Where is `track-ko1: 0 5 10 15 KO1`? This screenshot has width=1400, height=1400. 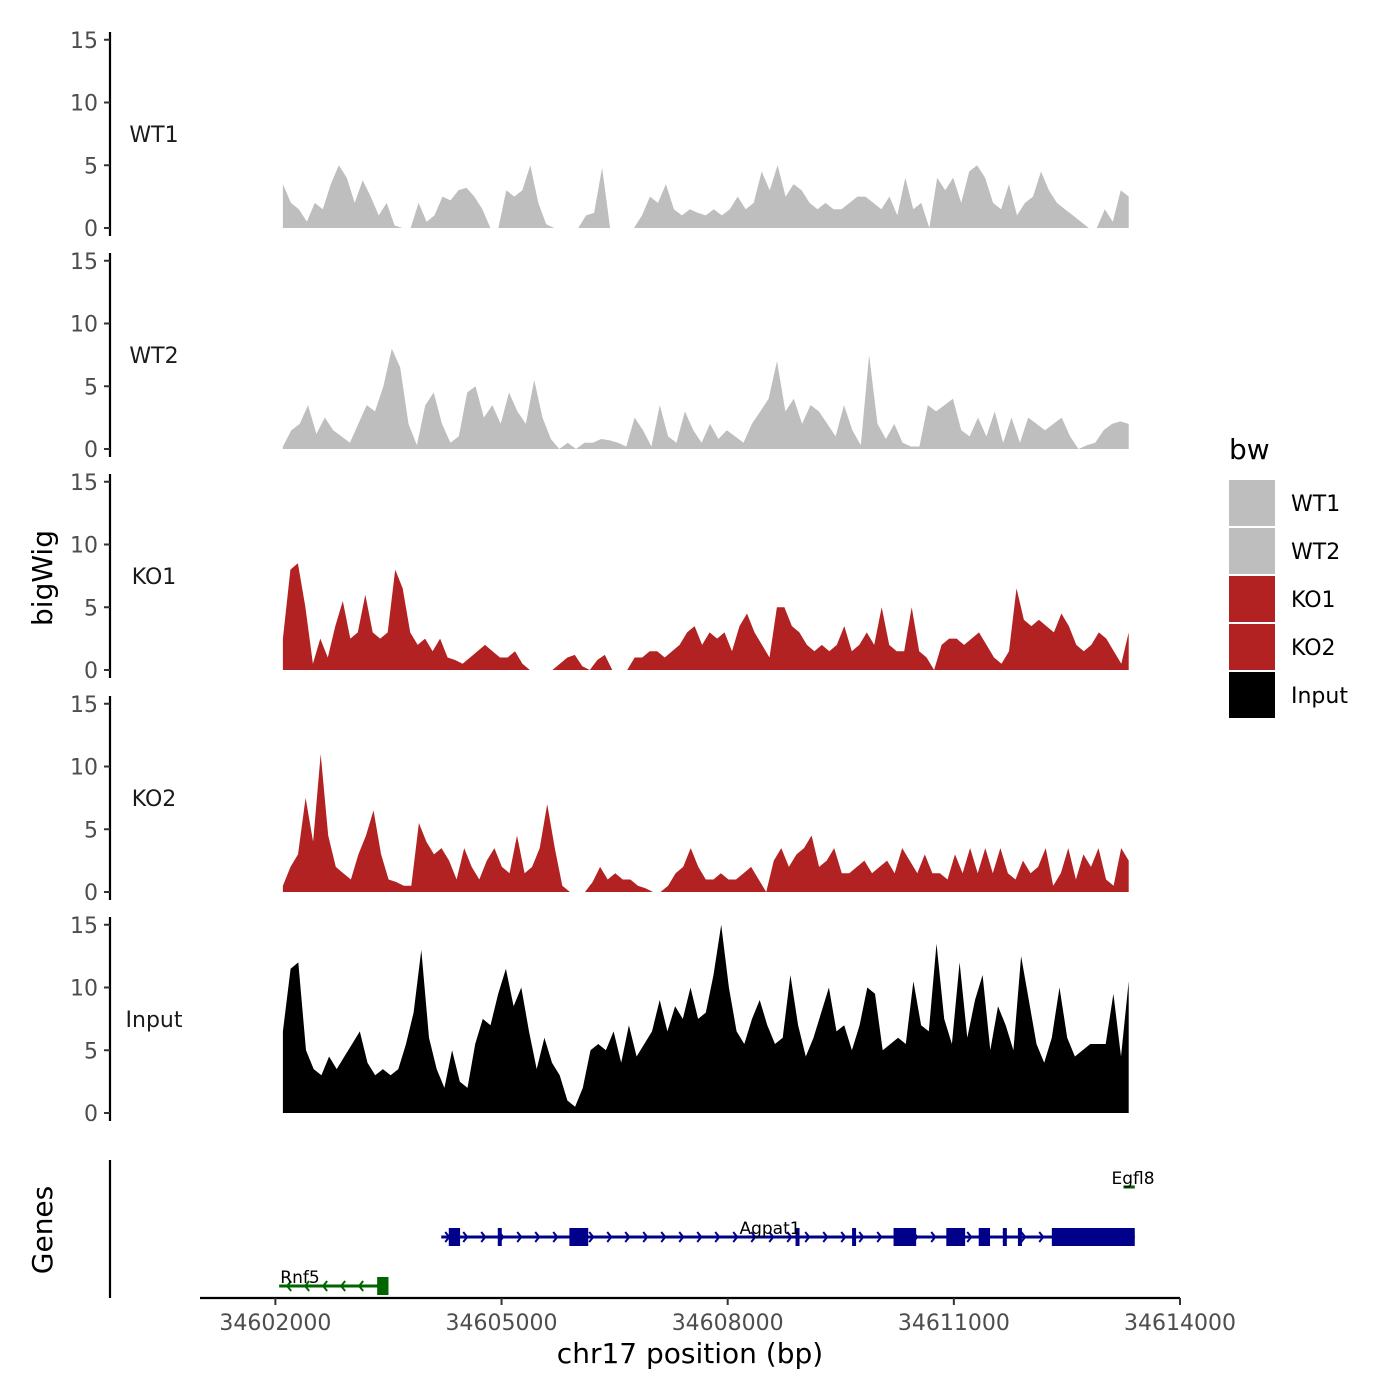
track-ko1: 0 5 10 15 KO1 is located at coordinates (599, 577).